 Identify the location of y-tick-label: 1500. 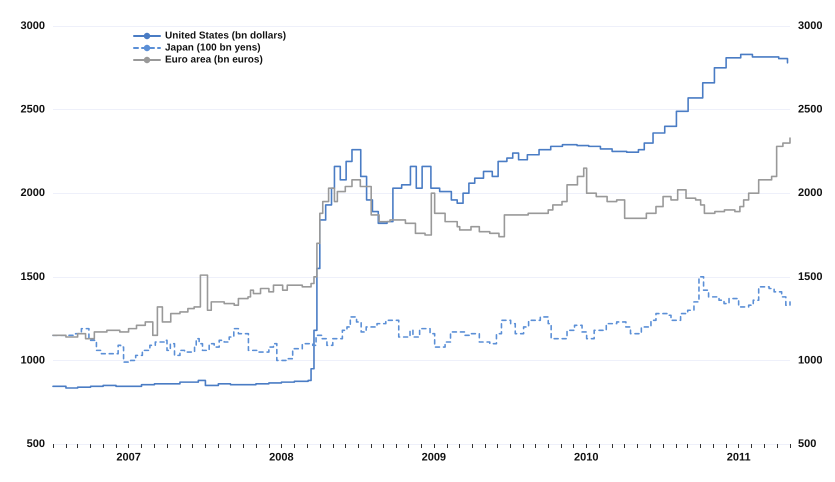
(32, 276).